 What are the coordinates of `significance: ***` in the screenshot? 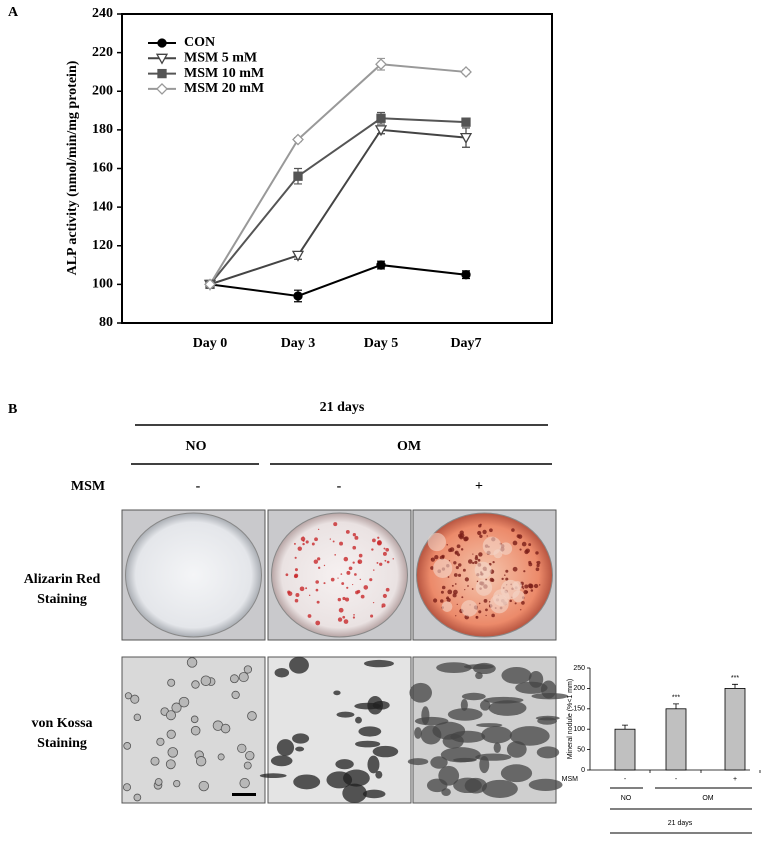 It's located at (676, 698).